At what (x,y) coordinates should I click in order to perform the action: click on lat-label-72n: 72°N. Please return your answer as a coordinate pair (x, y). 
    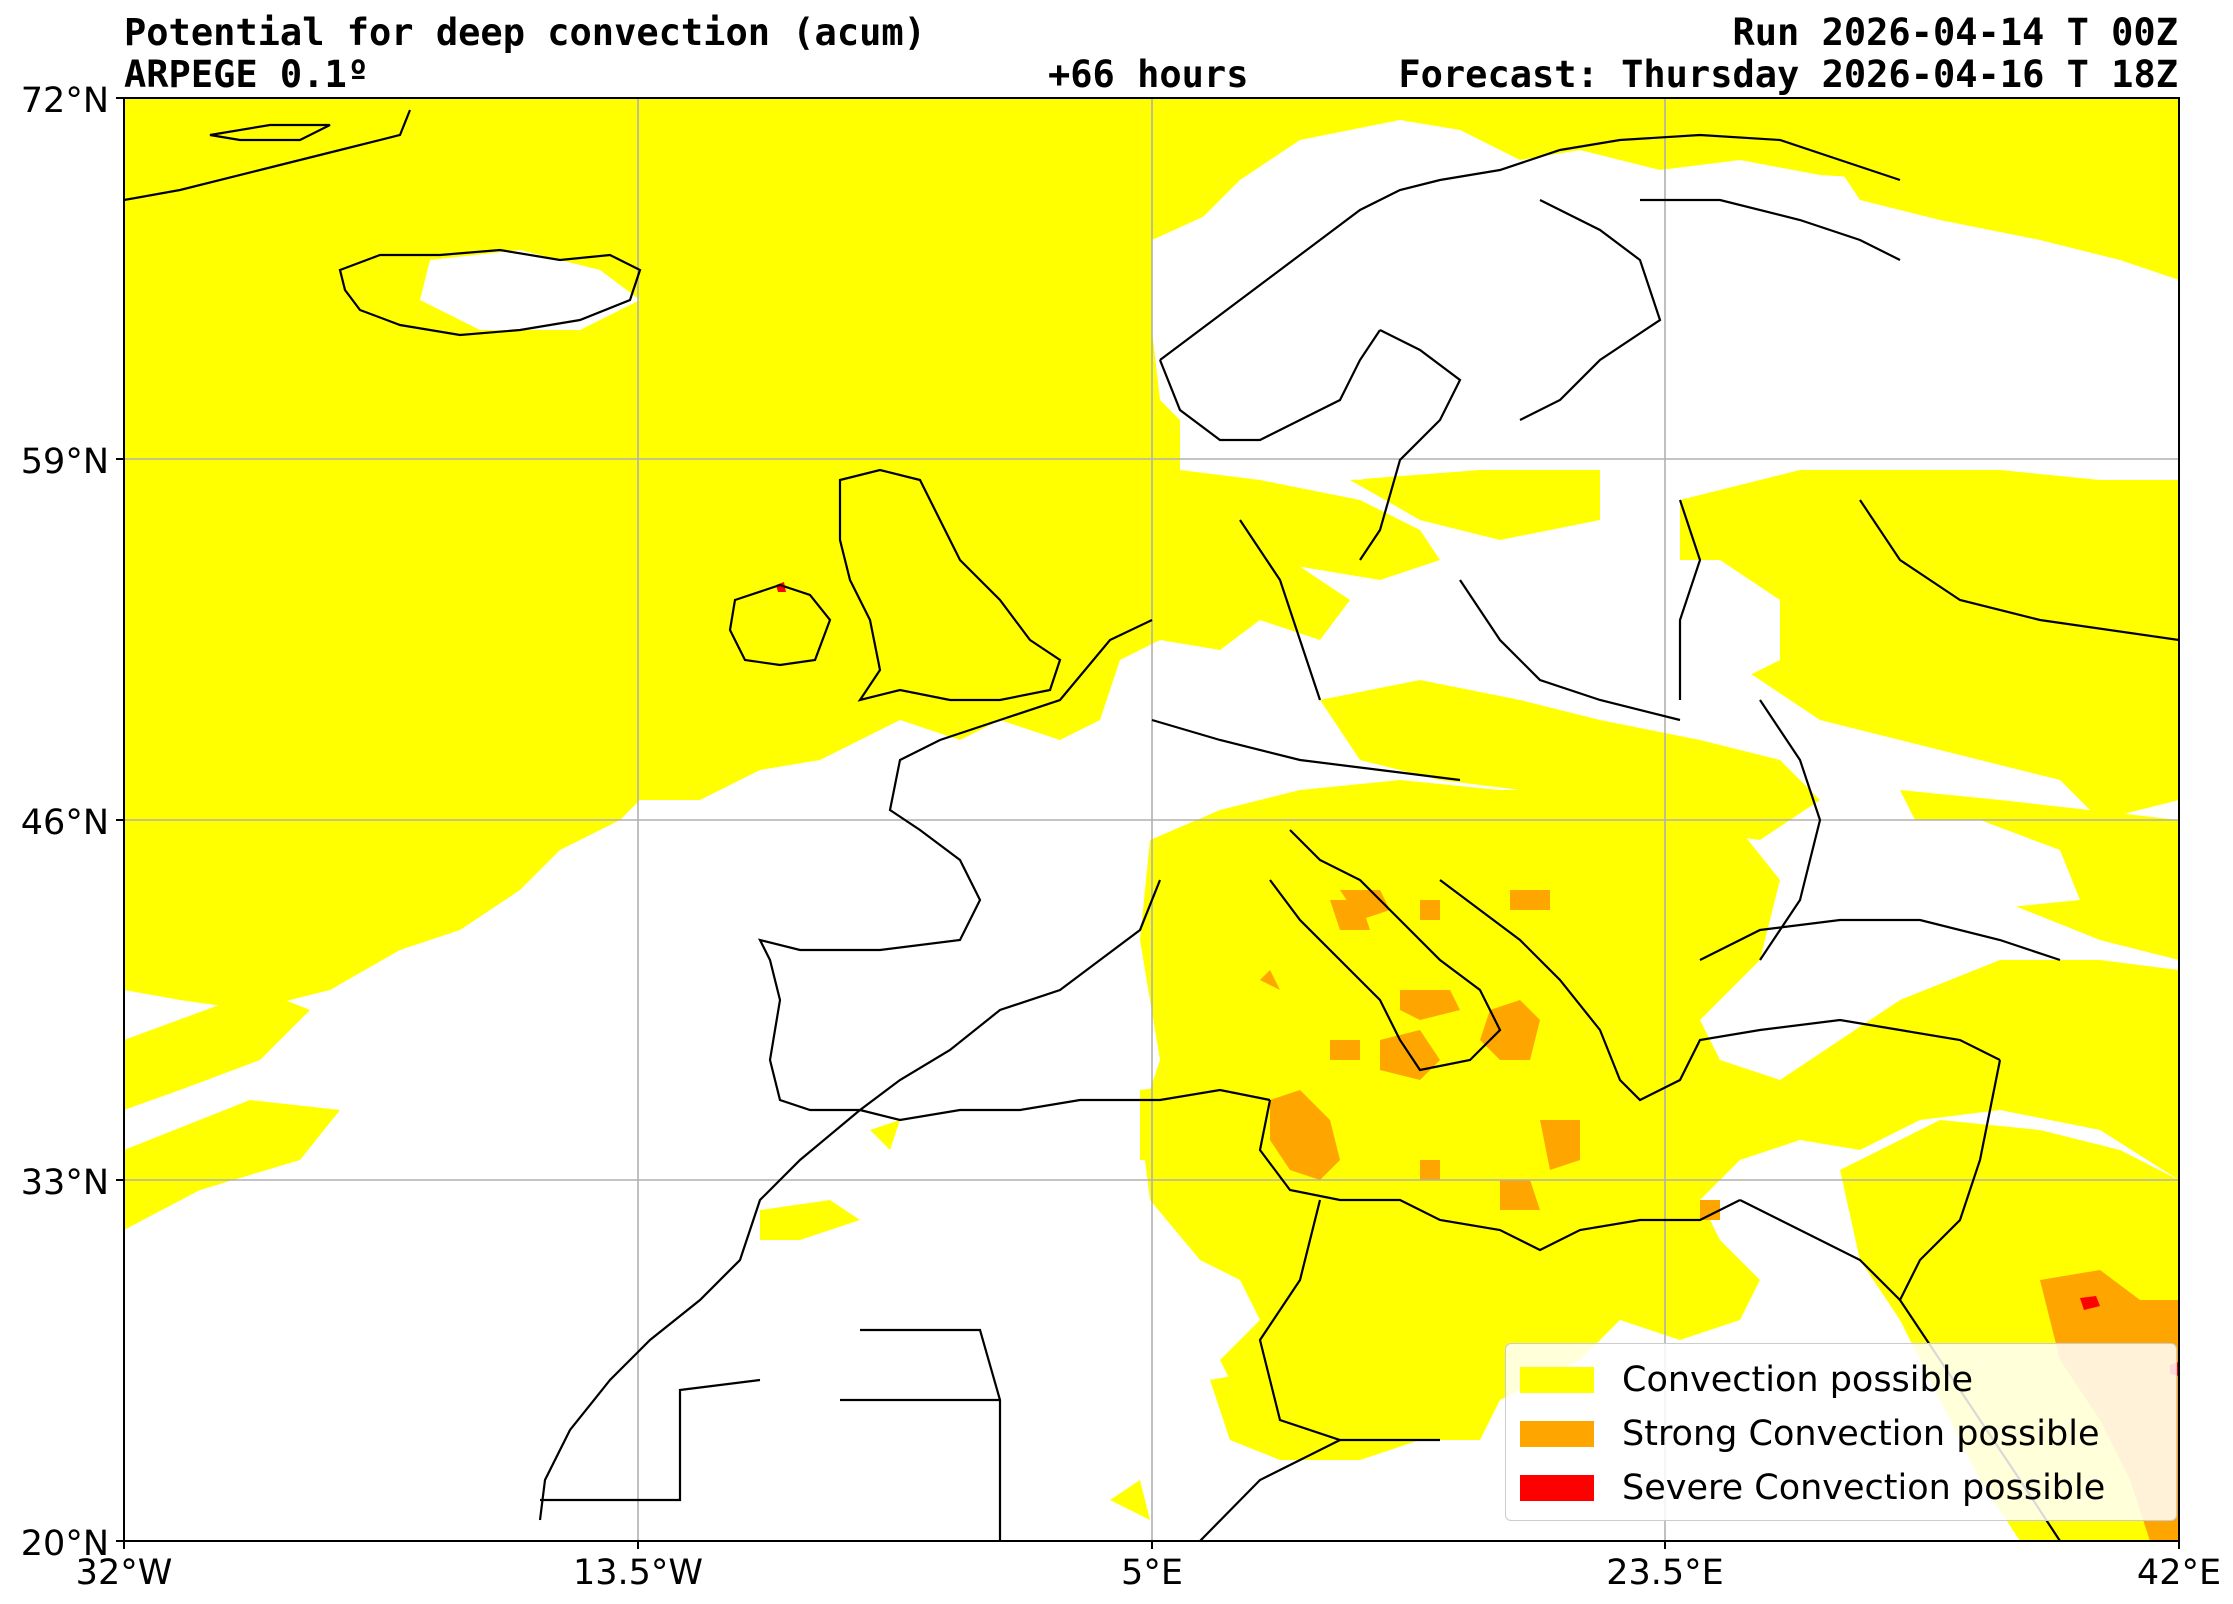
    Looking at the image, I should click on (64, 101).